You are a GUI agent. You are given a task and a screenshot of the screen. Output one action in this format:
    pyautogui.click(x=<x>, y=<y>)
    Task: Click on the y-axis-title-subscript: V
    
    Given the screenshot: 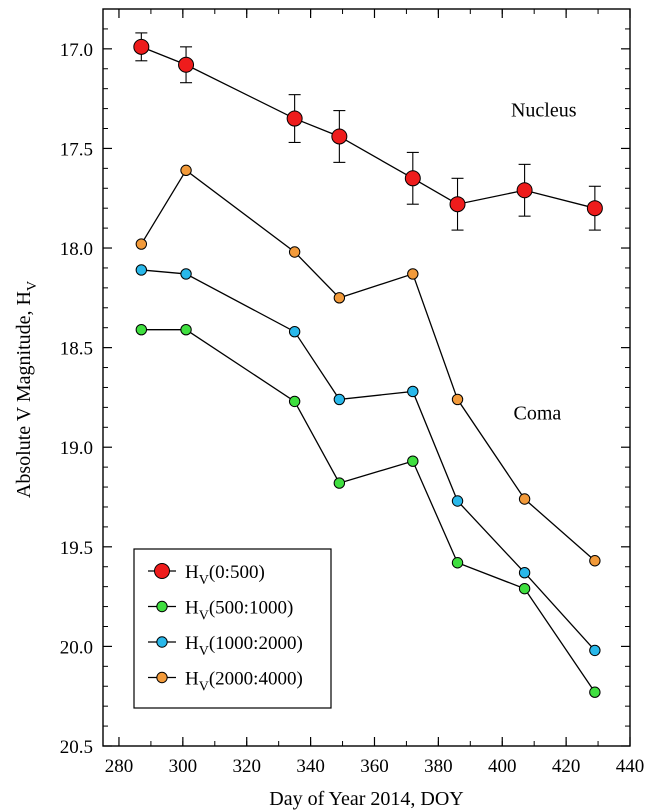 What is the action you would take?
    pyautogui.click(x=32, y=286)
    